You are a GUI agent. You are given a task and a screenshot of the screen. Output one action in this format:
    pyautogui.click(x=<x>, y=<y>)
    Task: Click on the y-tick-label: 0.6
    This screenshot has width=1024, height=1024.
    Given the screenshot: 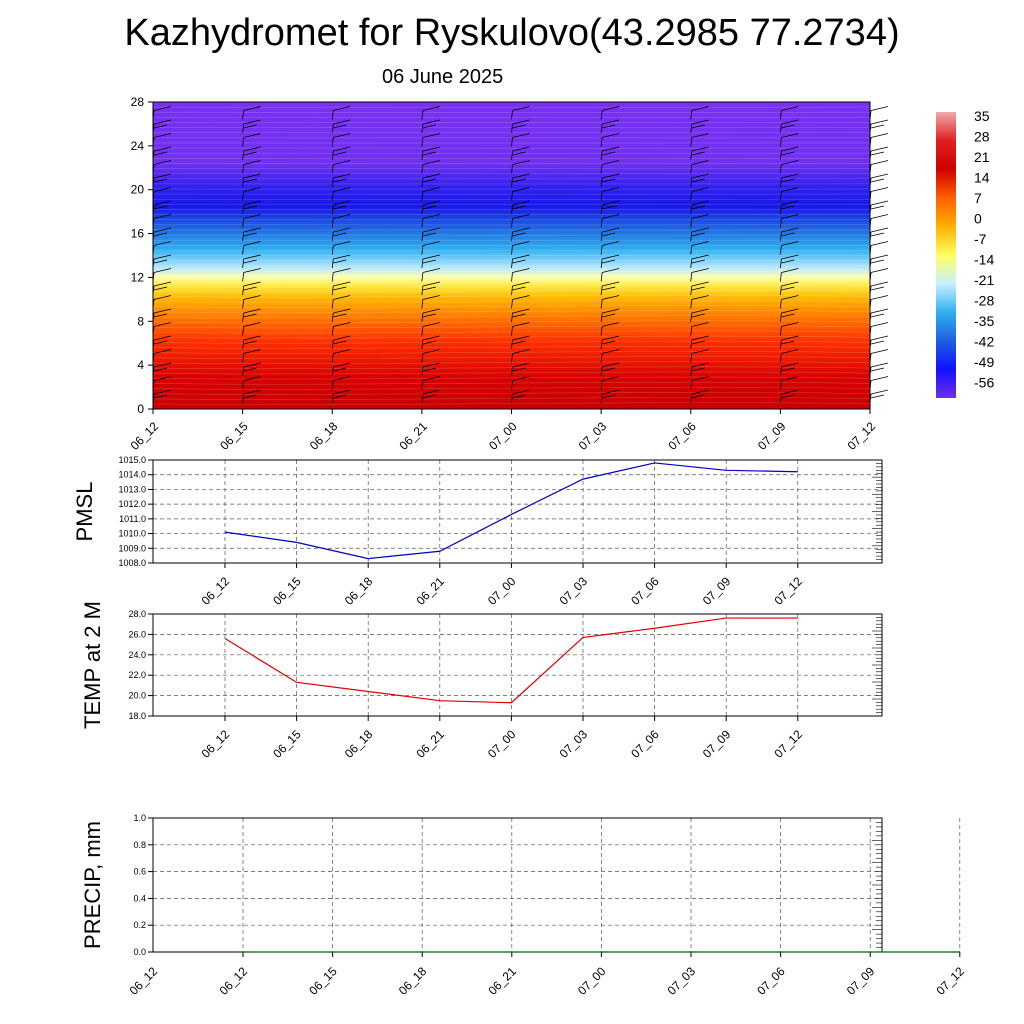 What is the action you would take?
    pyautogui.click(x=139, y=872)
    